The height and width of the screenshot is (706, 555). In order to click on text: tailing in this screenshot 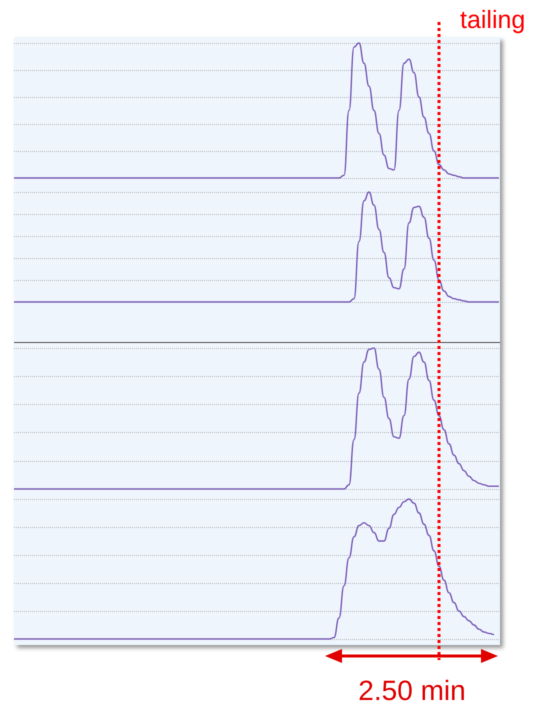, I will do `click(493, 20)`.